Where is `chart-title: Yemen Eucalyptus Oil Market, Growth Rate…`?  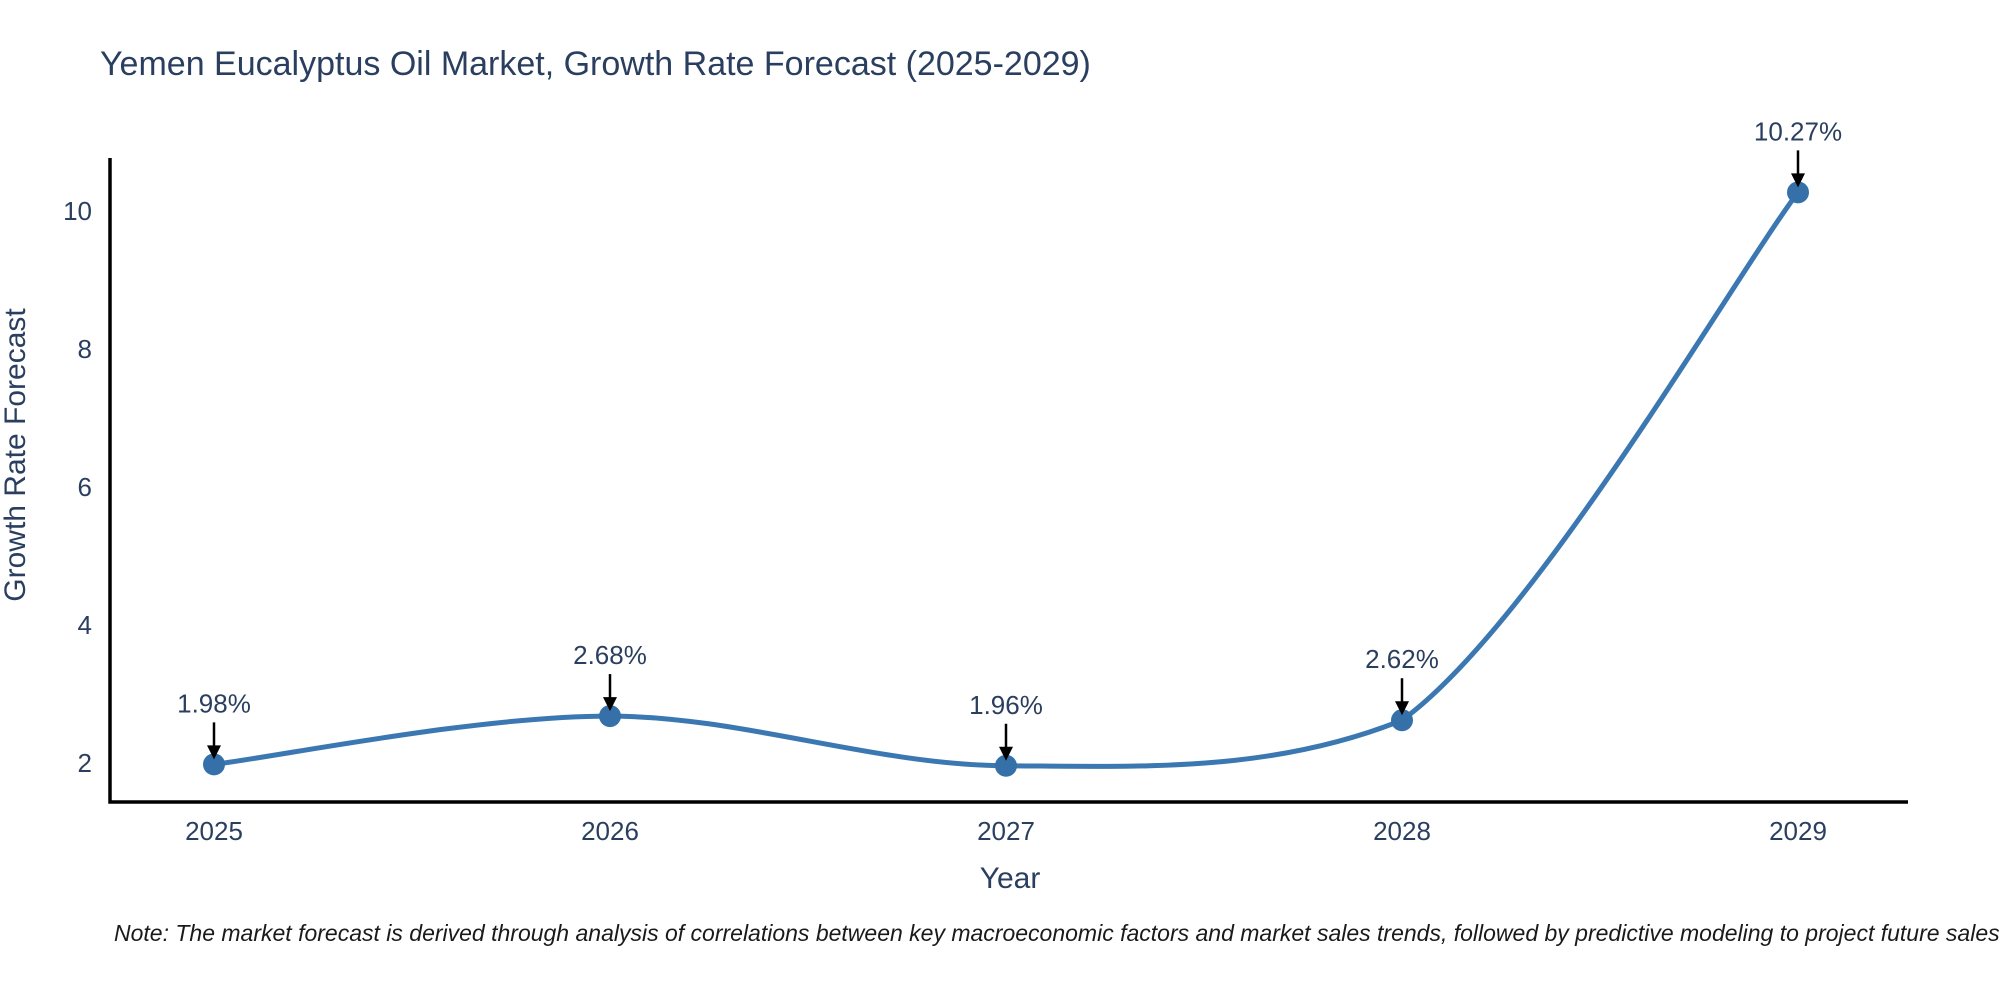 chart-title: Yemen Eucalyptus Oil Market, Growth Rate… is located at coordinates (595, 64).